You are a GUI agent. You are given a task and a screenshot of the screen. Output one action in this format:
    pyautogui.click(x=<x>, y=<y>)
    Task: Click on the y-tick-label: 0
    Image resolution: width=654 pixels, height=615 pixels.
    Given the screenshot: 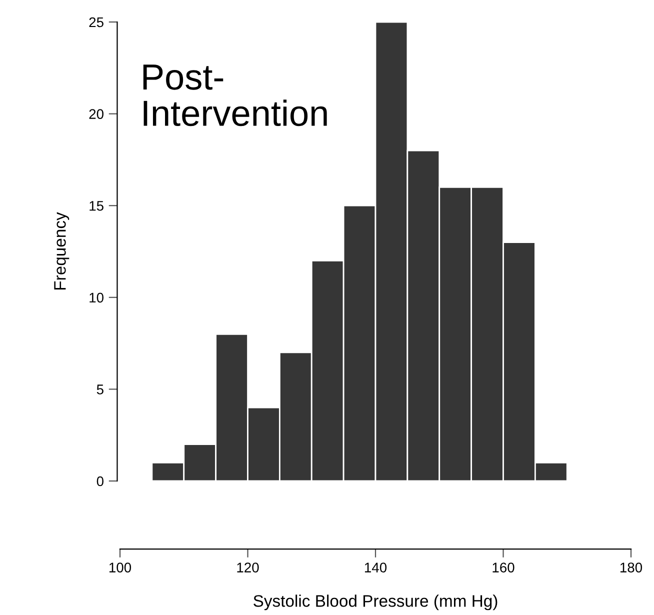 What is the action you would take?
    pyautogui.click(x=100, y=481)
    